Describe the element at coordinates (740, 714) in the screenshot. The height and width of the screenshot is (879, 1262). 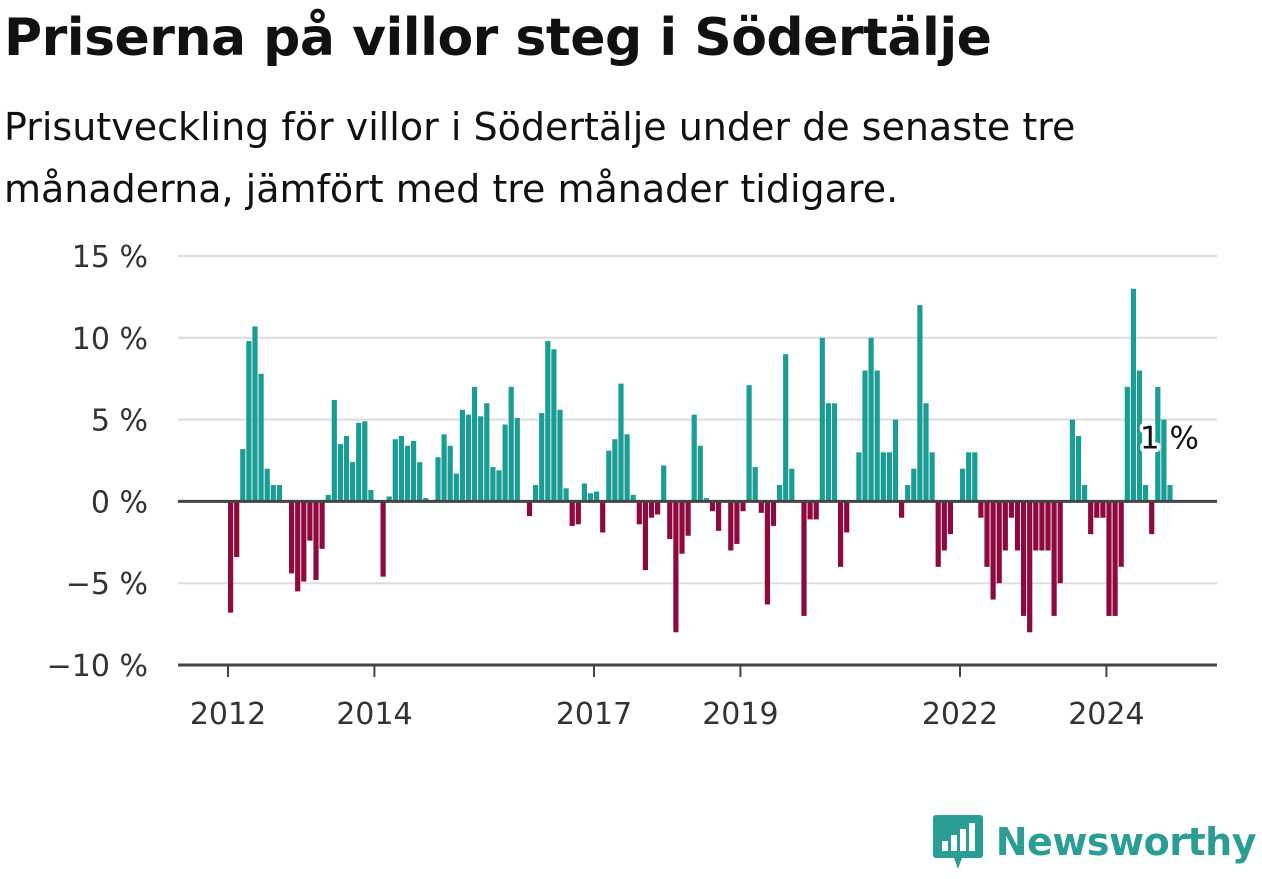
I see `x-tick-label: 2019` at that location.